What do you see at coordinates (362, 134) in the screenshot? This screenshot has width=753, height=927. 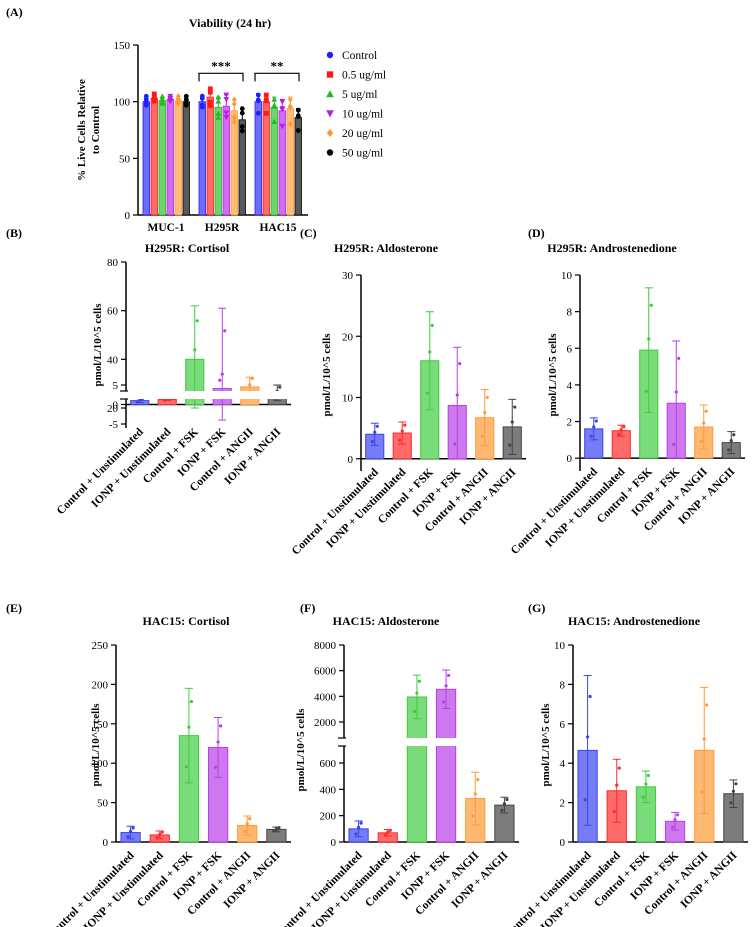 I see `legend-label: 20 ug/ml` at bounding box center [362, 134].